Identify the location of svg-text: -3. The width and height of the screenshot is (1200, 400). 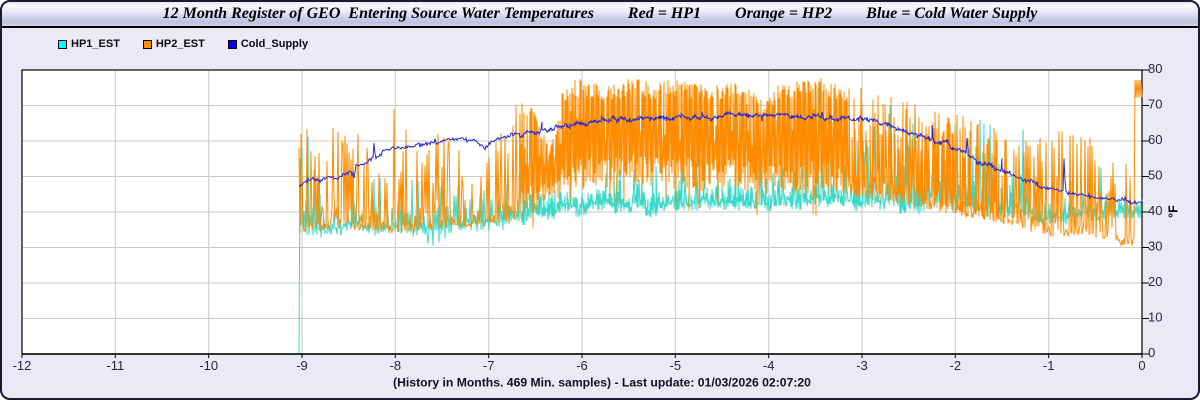
(862, 365).